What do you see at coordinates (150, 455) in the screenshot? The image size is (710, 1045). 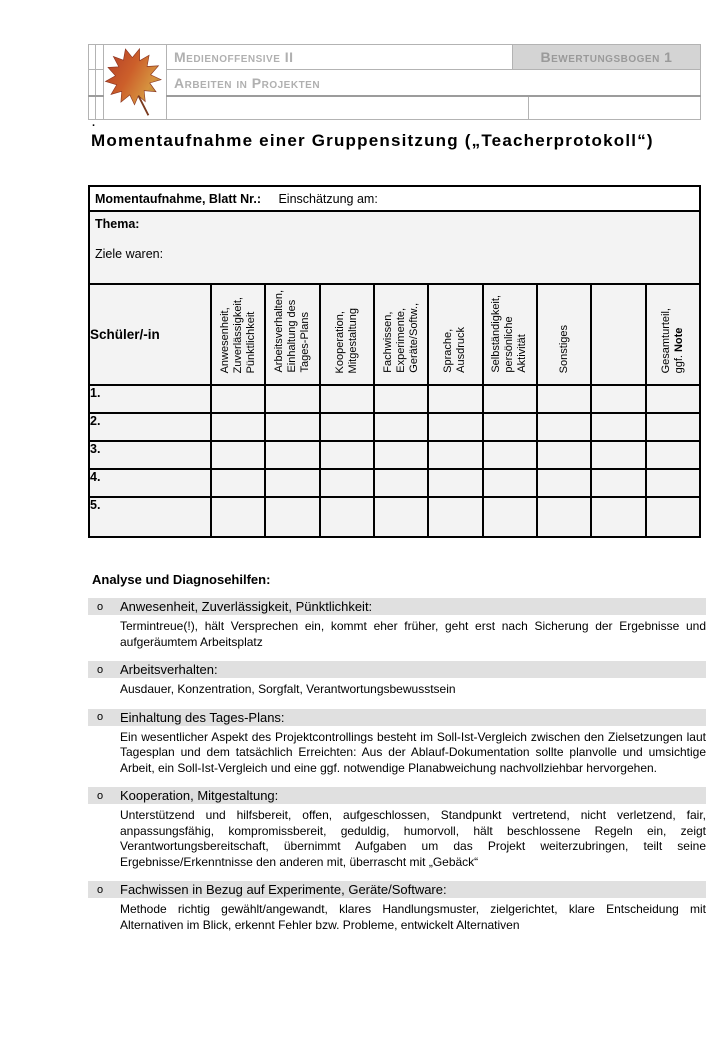 I see `student-row-number: 3.` at bounding box center [150, 455].